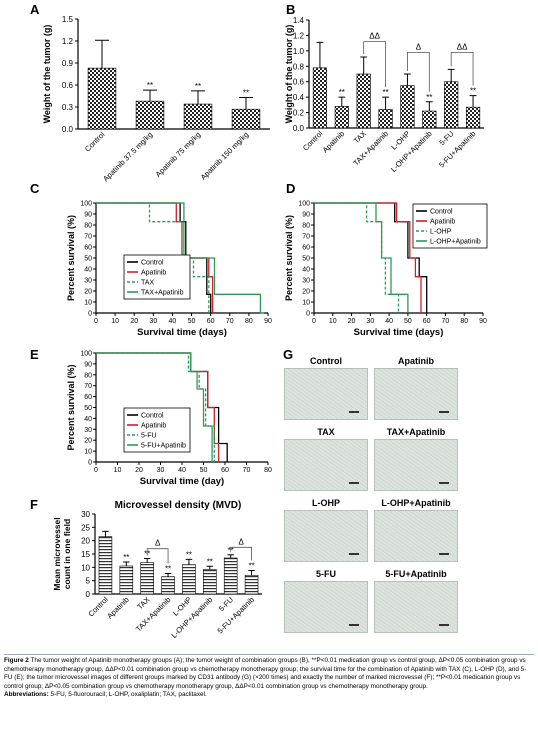 This screenshot has width=538, height=743. What do you see at coordinates (71, 258) in the screenshot?
I see `y-axis-label: Percent survival (%)` at bounding box center [71, 258].